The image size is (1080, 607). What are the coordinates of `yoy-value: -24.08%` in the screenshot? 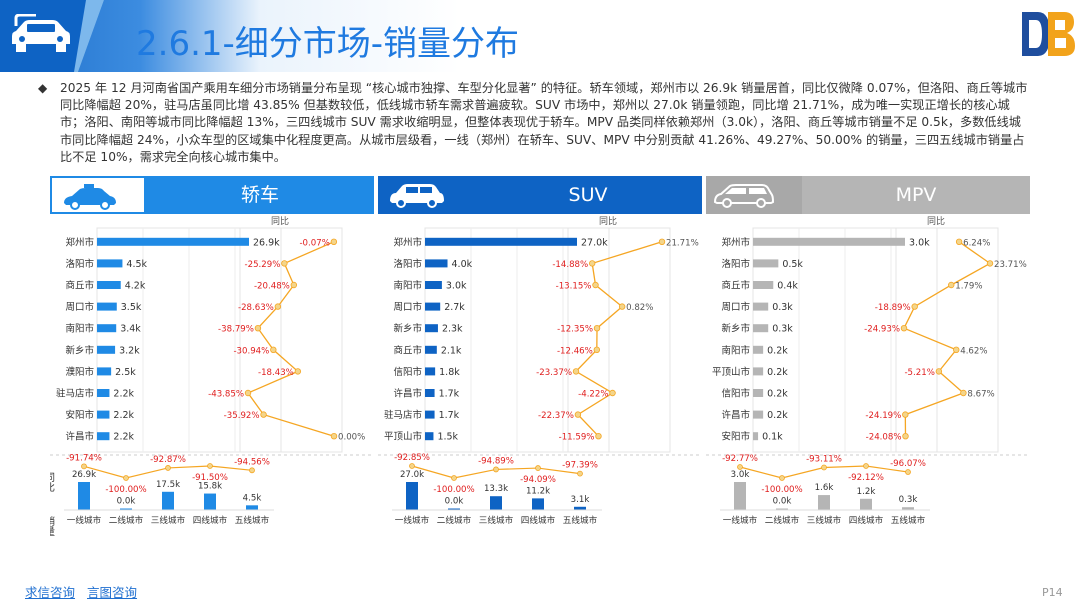 It's located at (884, 438).